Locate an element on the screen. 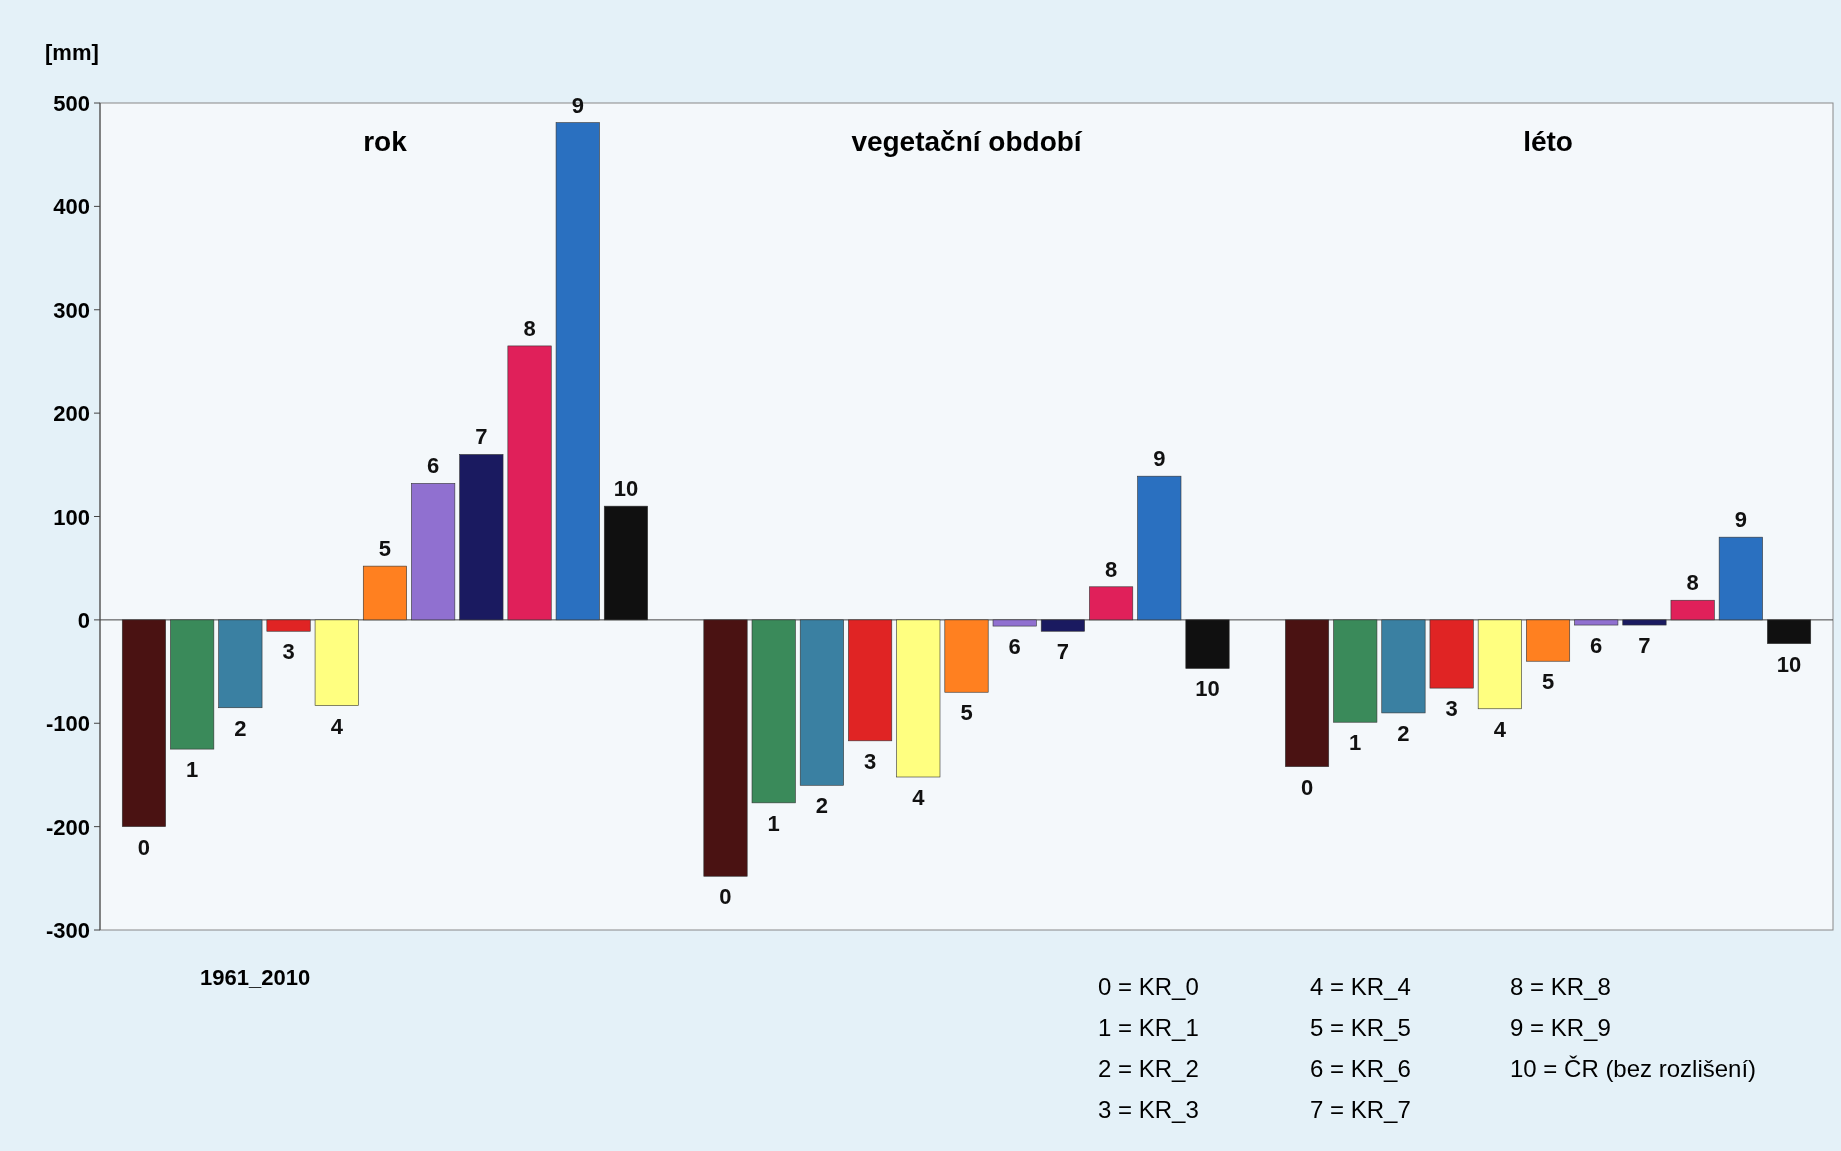 The height and width of the screenshot is (1151, 1841). series-label: 10 is located at coordinates (626, 489).